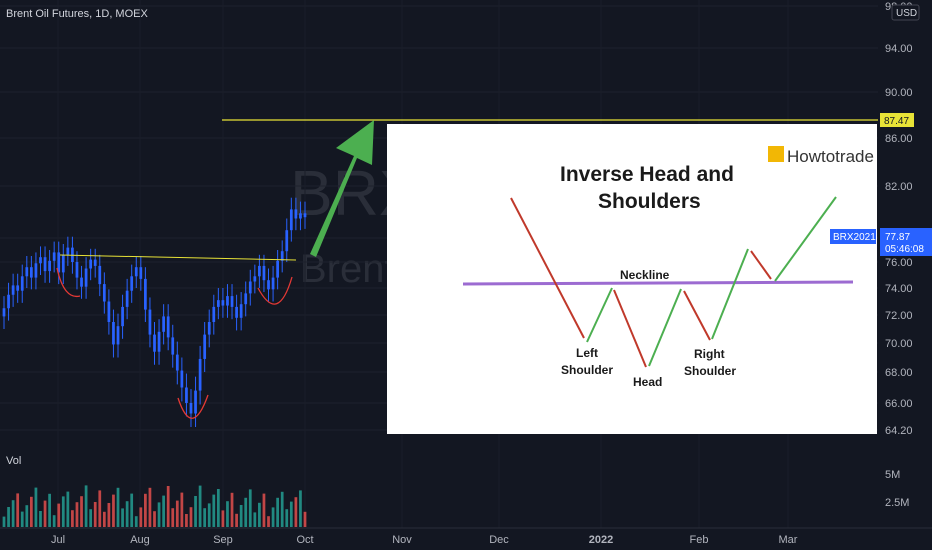 The width and height of the screenshot is (932, 550). Describe the element at coordinates (304, 540) in the screenshot. I see `time-tick-label: Oct` at that location.